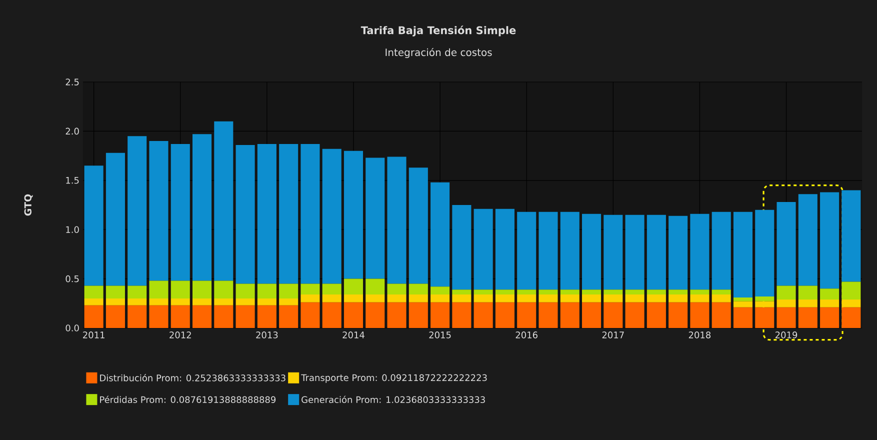 This screenshot has width=877, height=440. Describe the element at coordinates (438, 31) in the screenshot. I see `chart-title: Tarifa Baja Tensión Simple` at that location.